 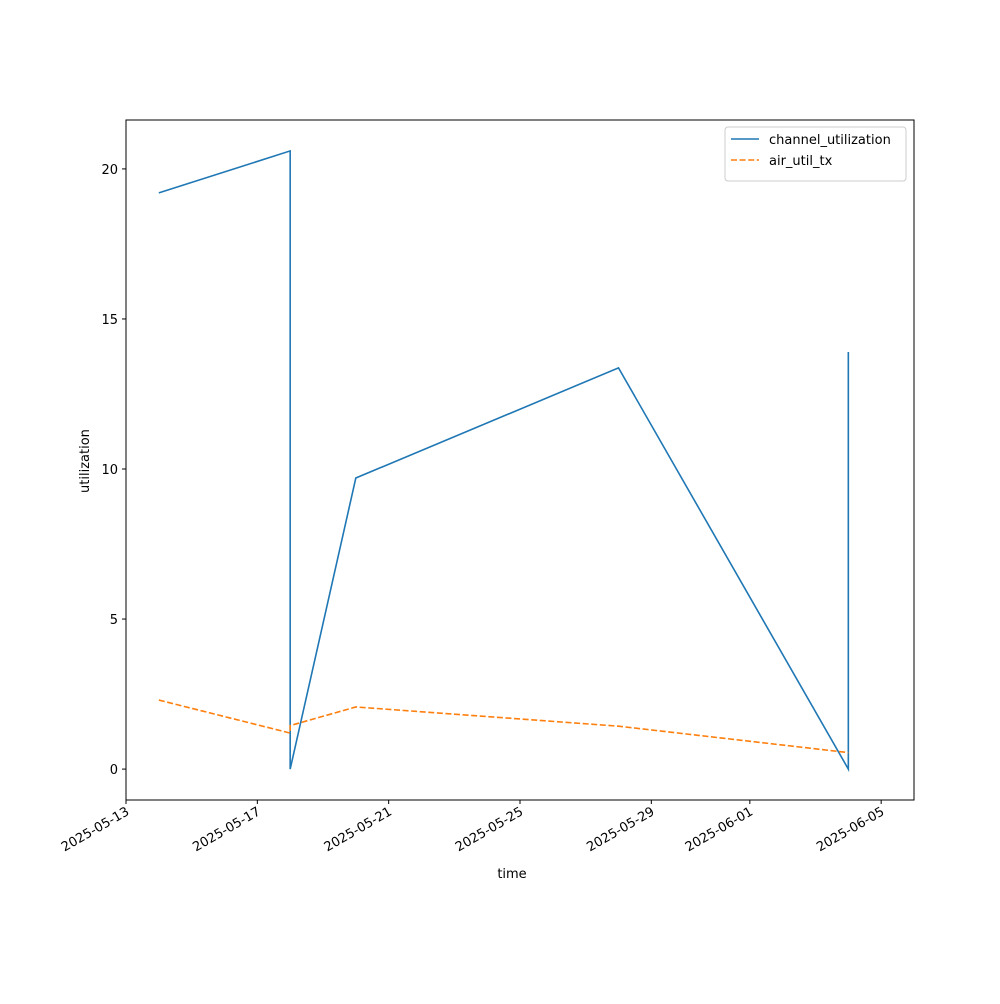 What do you see at coordinates (109, 320) in the screenshot?
I see `y-tick-label: 15` at bounding box center [109, 320].